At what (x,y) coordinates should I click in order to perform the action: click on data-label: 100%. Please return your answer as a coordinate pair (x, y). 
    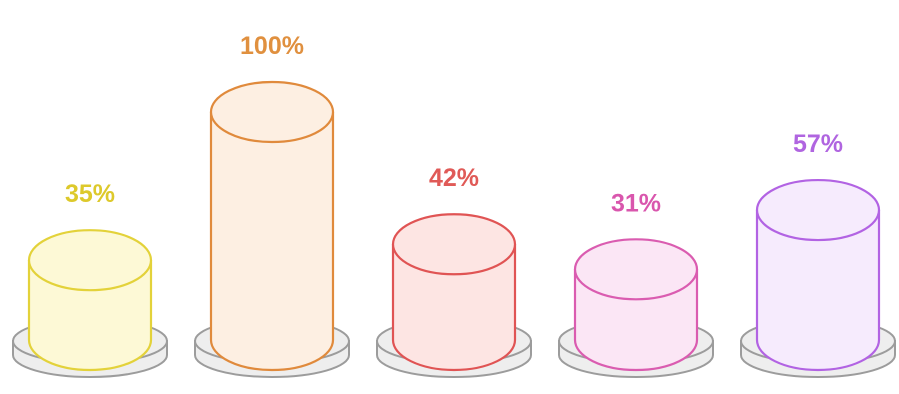
    Looking at the image, I should click on (272, 46).